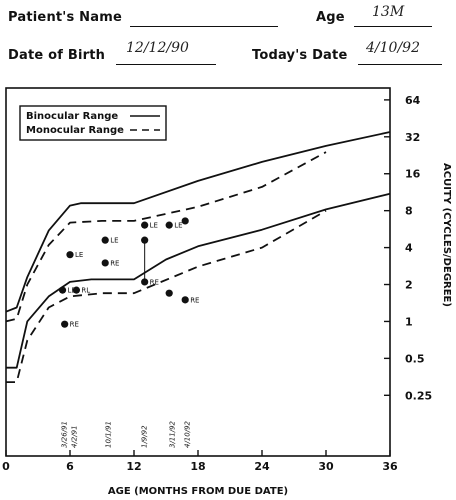 The height and width of the screenshot is (500, 456). What do you see at coordinates (126, 434) in the screenshot?
I see `date-annotations-layer: 3/26/91 4/2/91 10/1/91 1/9/92 3/11/92 4/10/92` at bounding box center [126, 434].